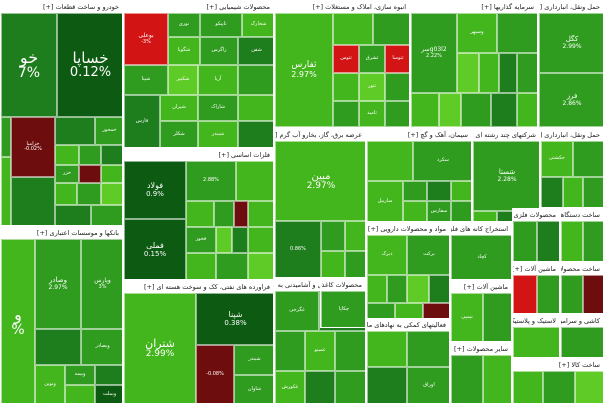 This screenshot has height=404, width=604. What do you see at coordinates (101, 284) in the screenshot?
I see `stock-tile: وپارس 3%` at bounding box center [101, 284].